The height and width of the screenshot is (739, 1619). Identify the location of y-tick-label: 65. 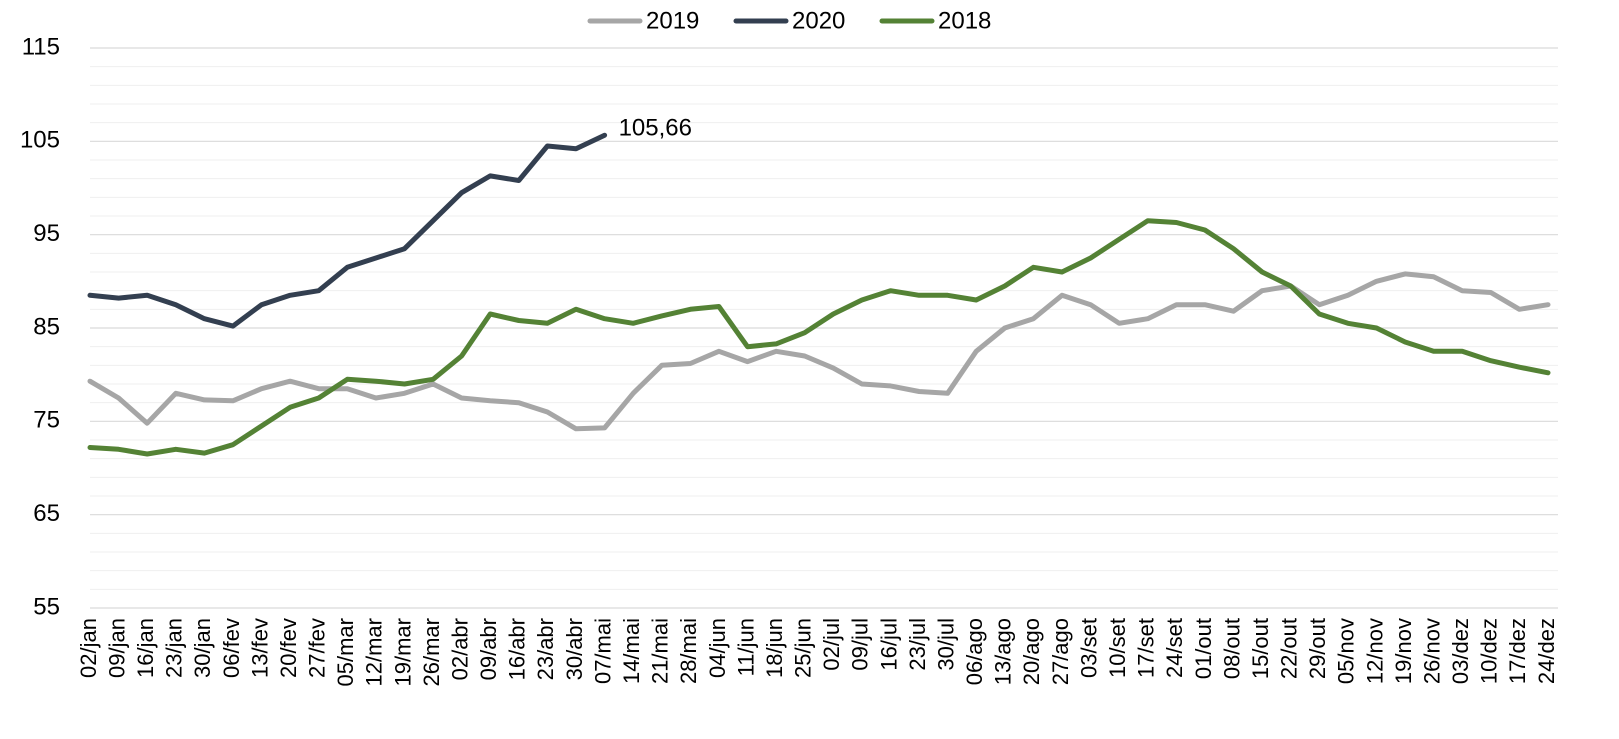
(46, 513).